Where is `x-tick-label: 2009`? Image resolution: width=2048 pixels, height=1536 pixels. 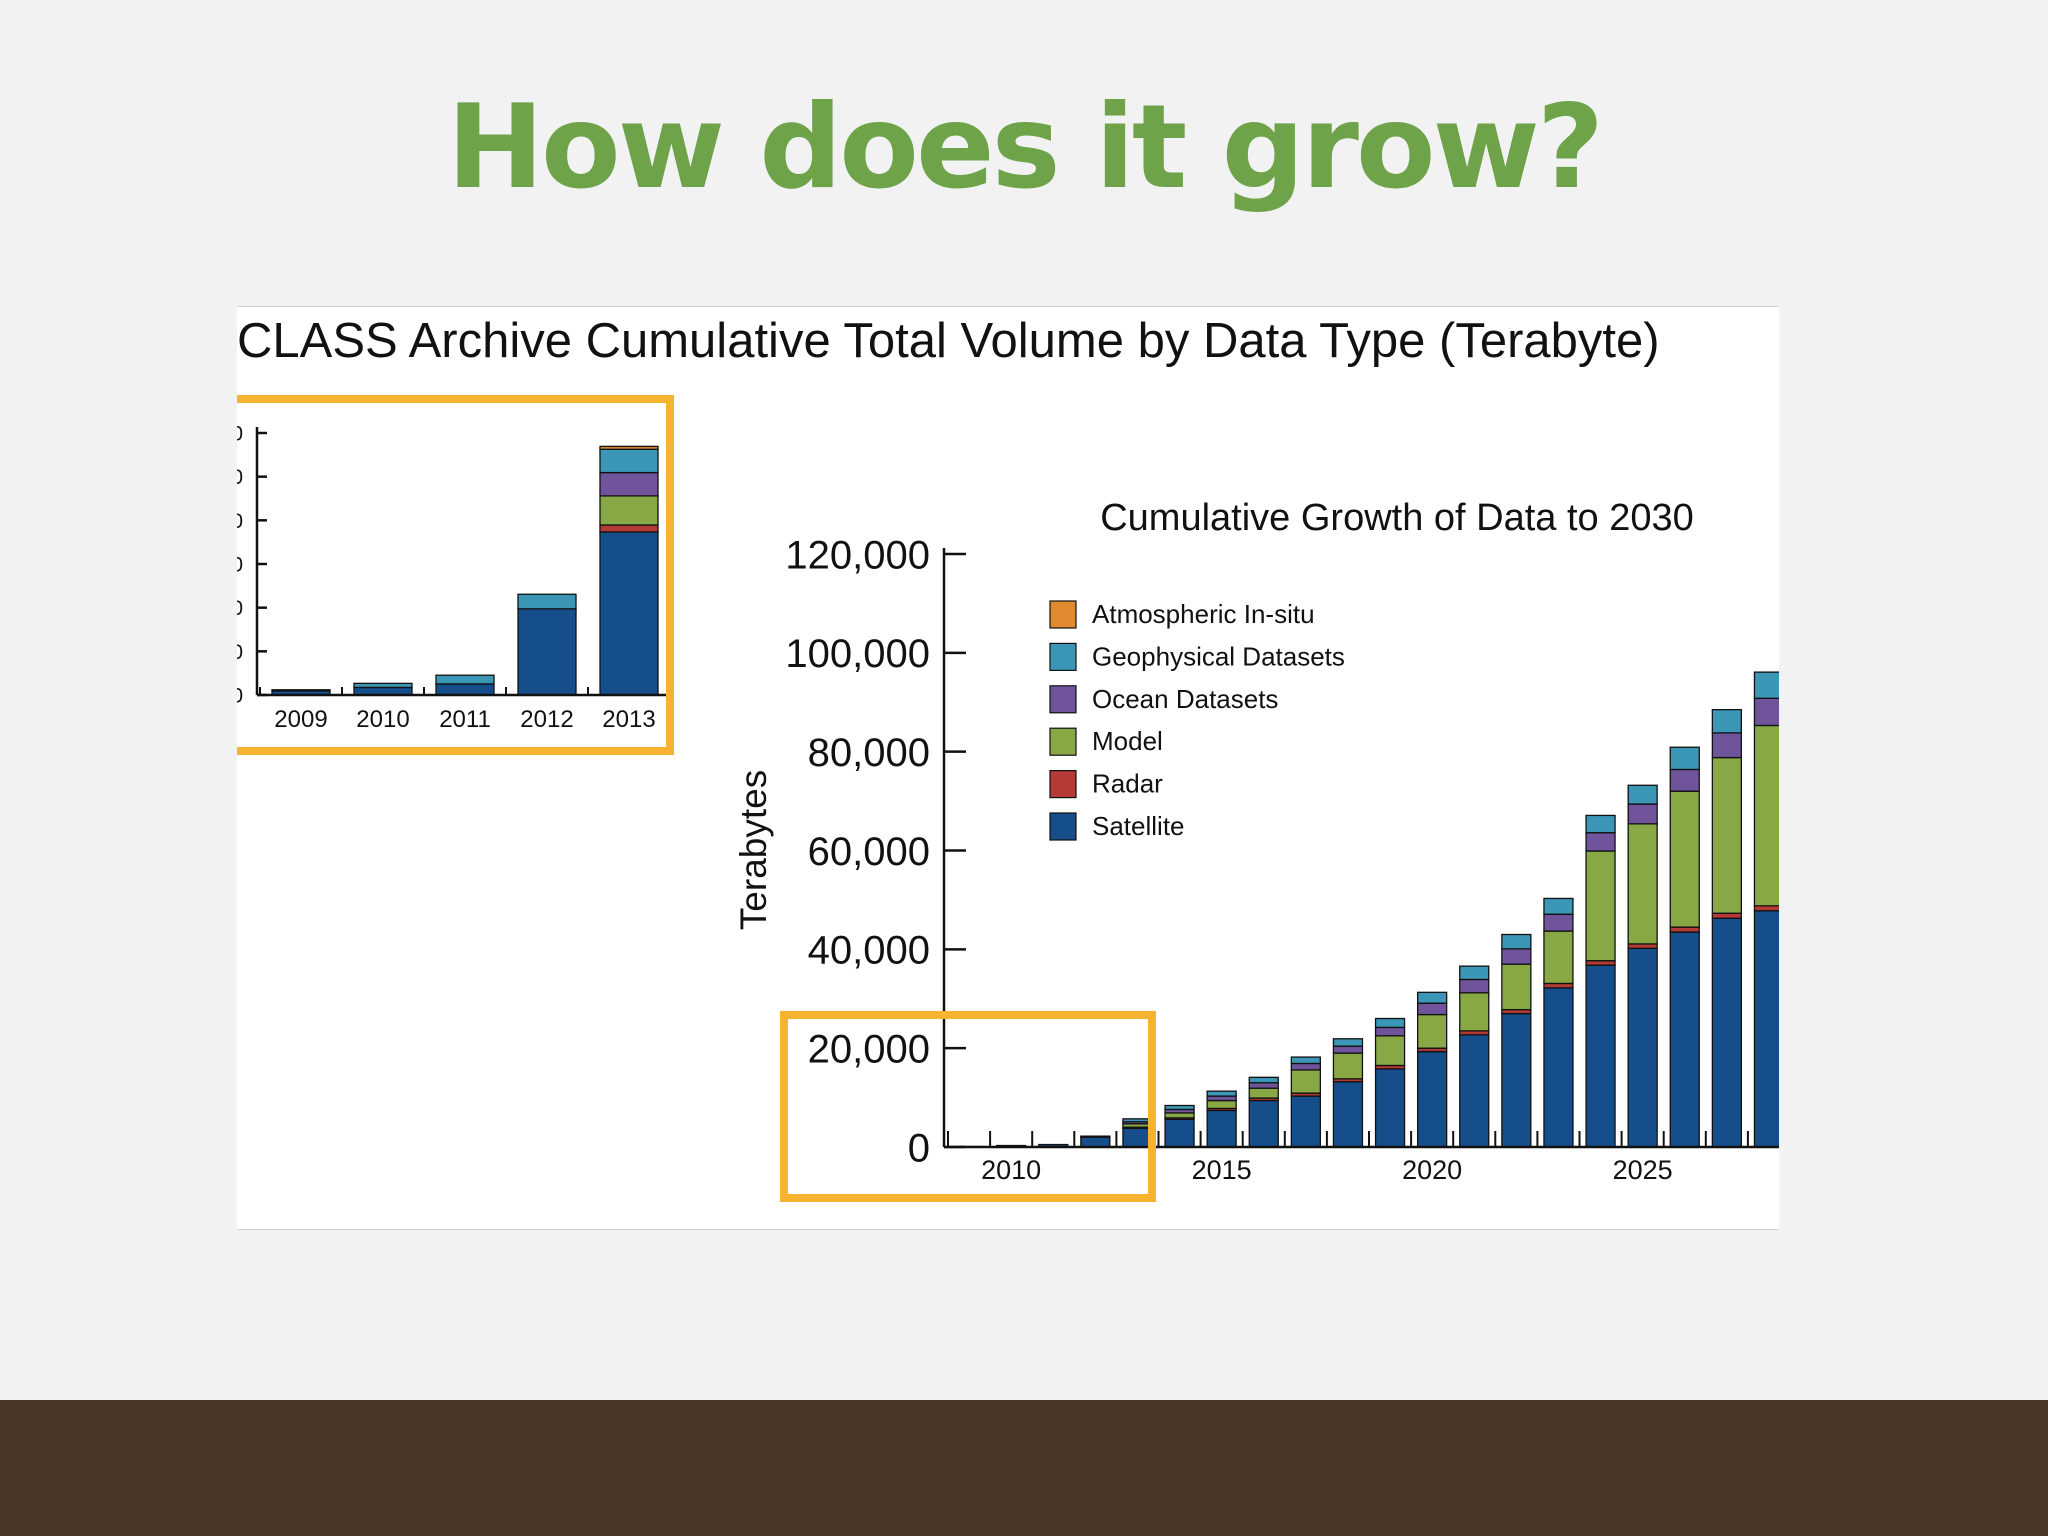 x-tick-label: 2009 is located at coordinates (300, 719).